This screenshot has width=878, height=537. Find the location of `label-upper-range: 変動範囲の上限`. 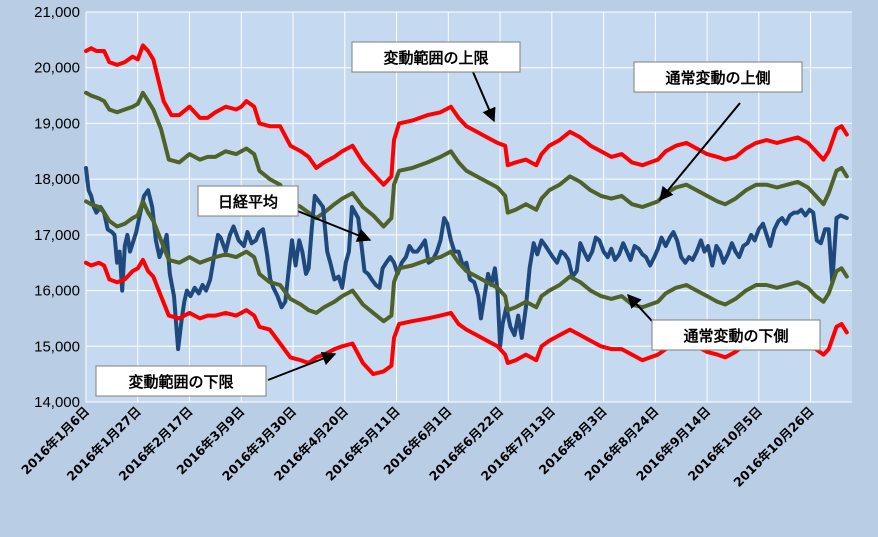

label-upper-range: 変動範囲の上限 is located at coordinates (436, 57).